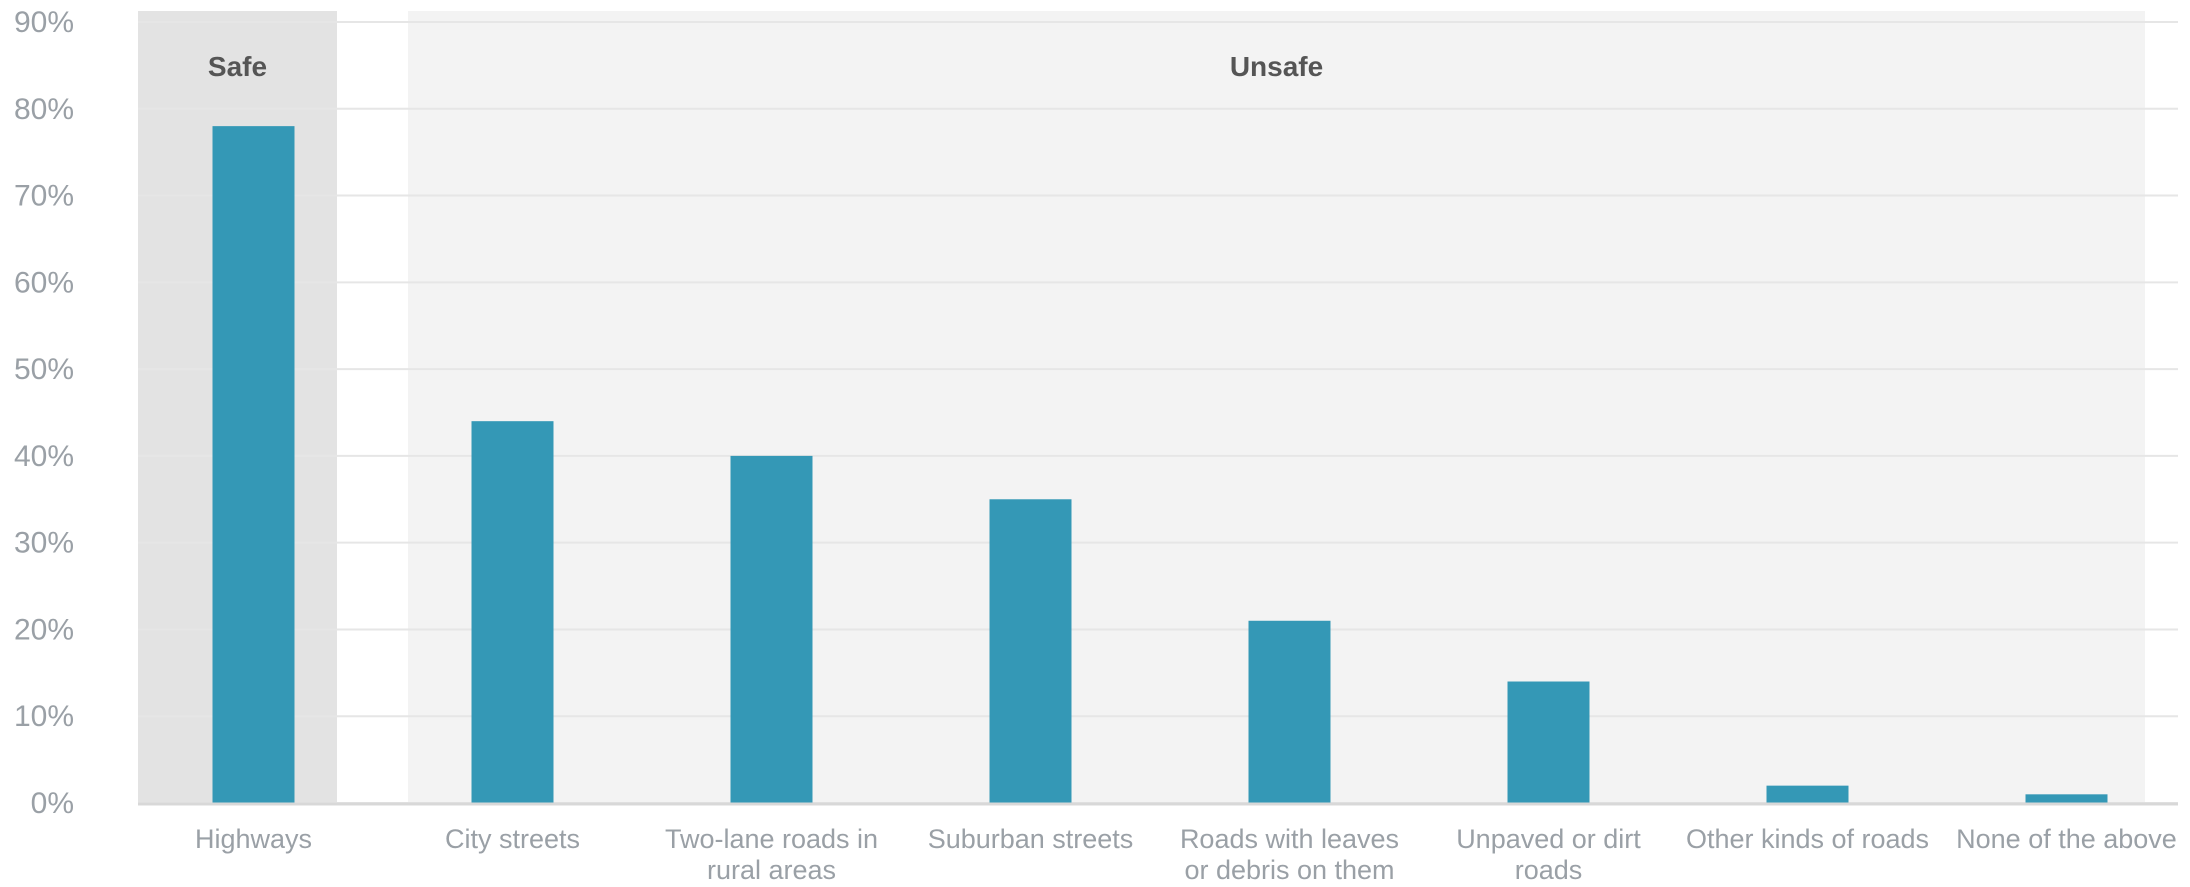 This screenshot has width=2190, height=887. Describe the element at coordinates (44, 109) in the screenshot. I see `y-tick-label: 80%` at that location.